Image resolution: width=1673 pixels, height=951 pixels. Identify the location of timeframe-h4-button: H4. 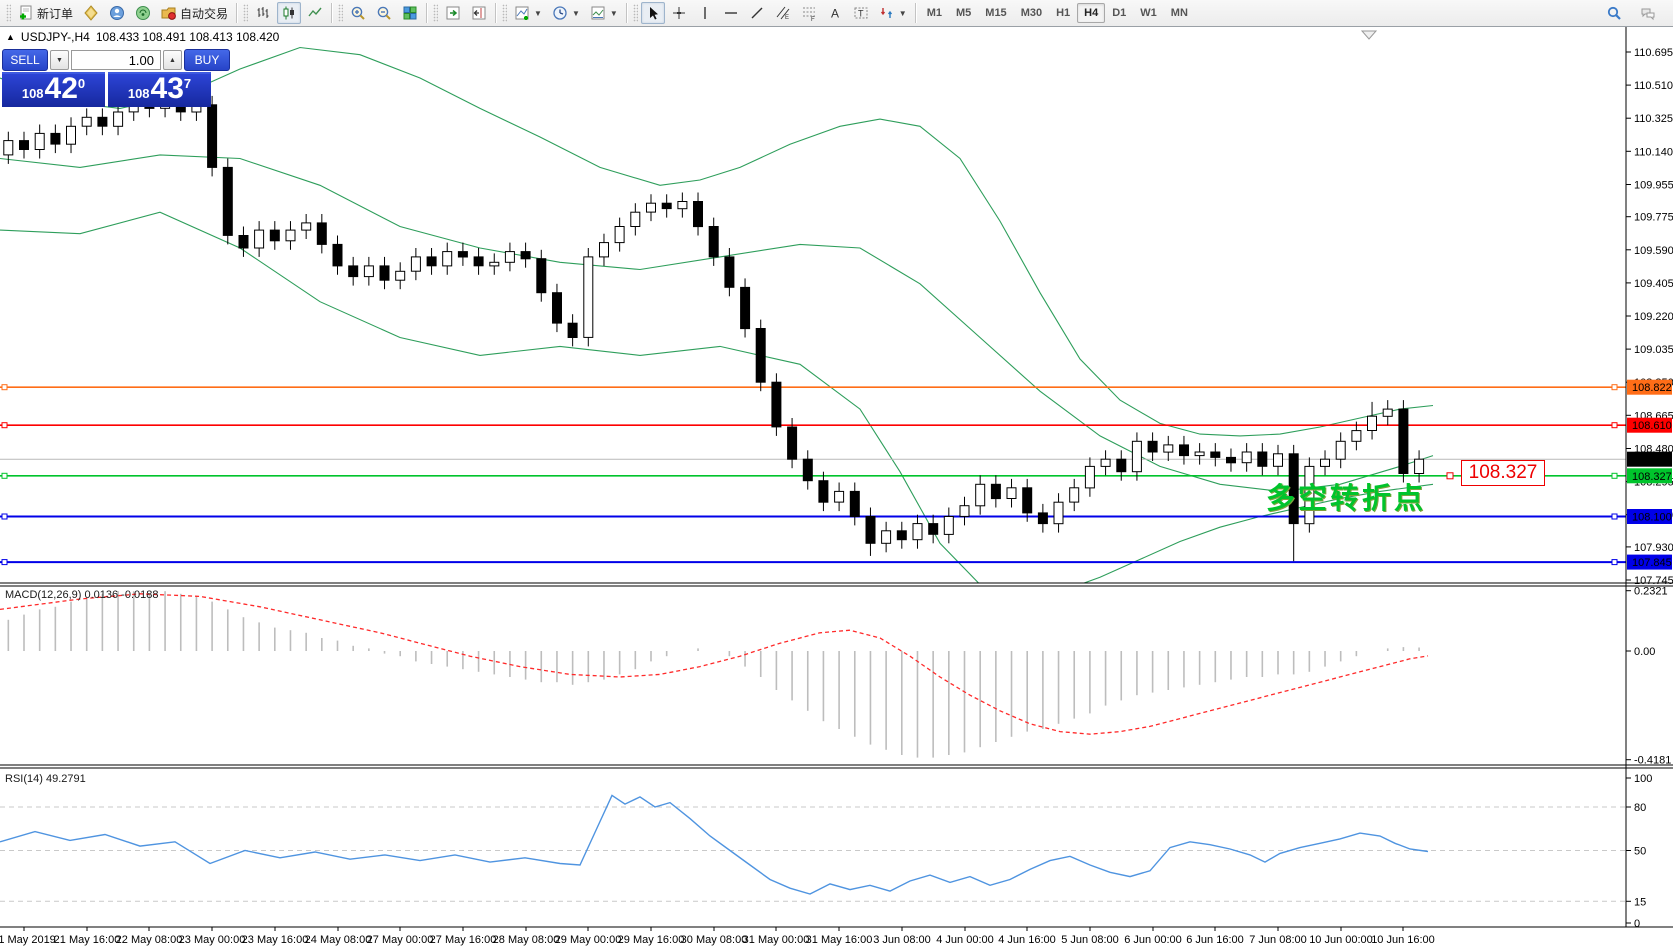
(1091, 13).